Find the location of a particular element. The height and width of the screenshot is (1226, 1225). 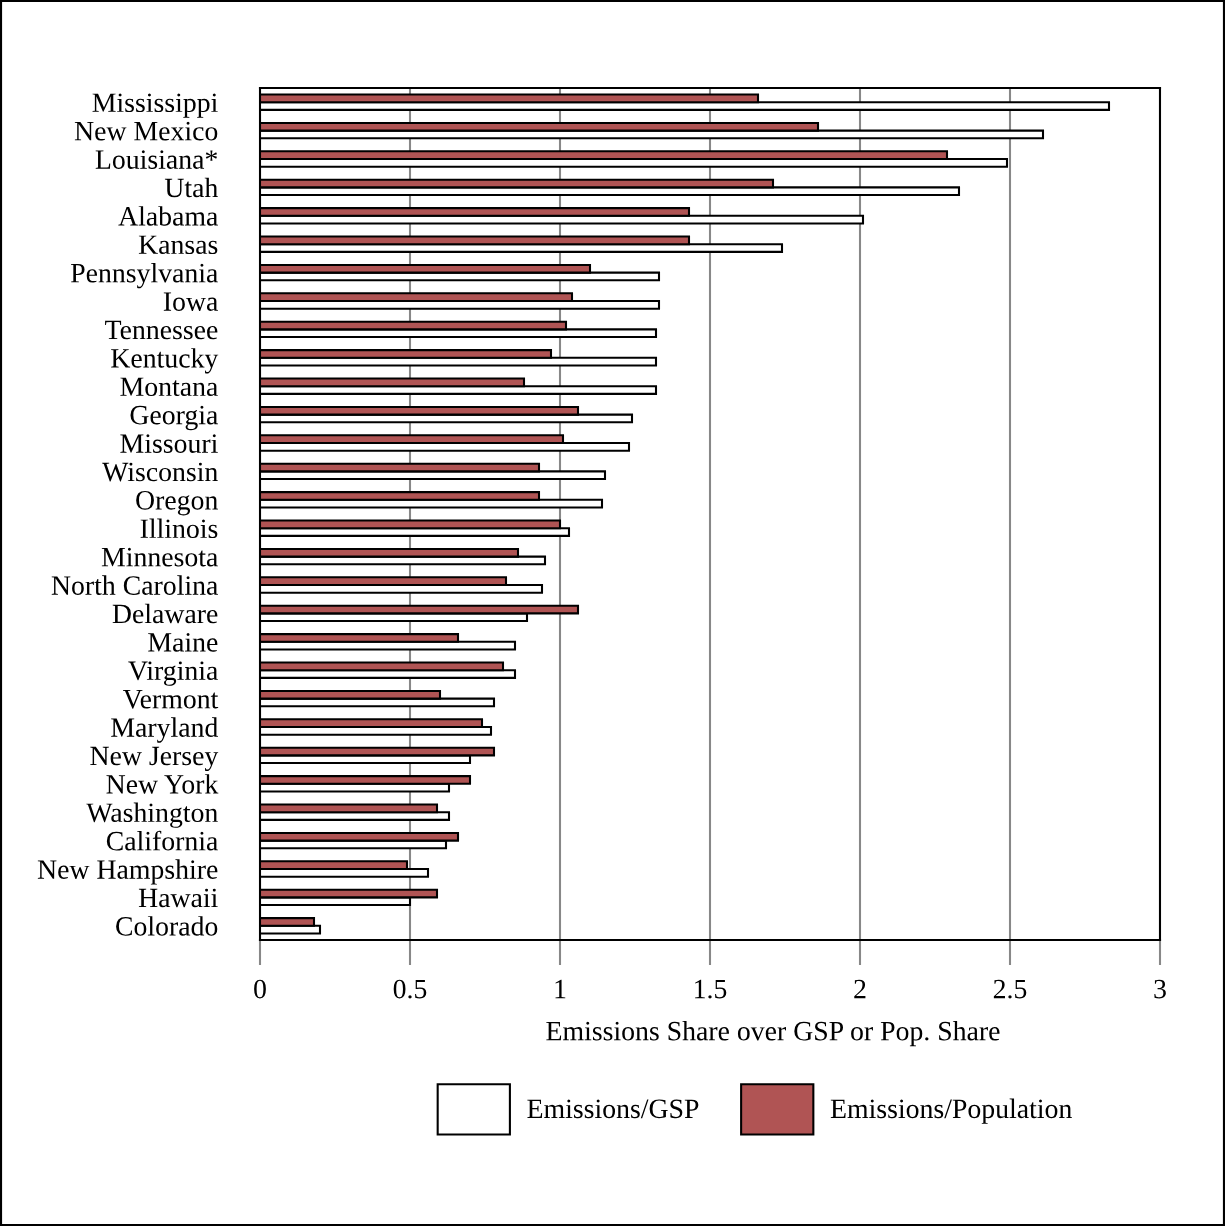

x-tick-label: 1 is located at coordinates (560, 989).